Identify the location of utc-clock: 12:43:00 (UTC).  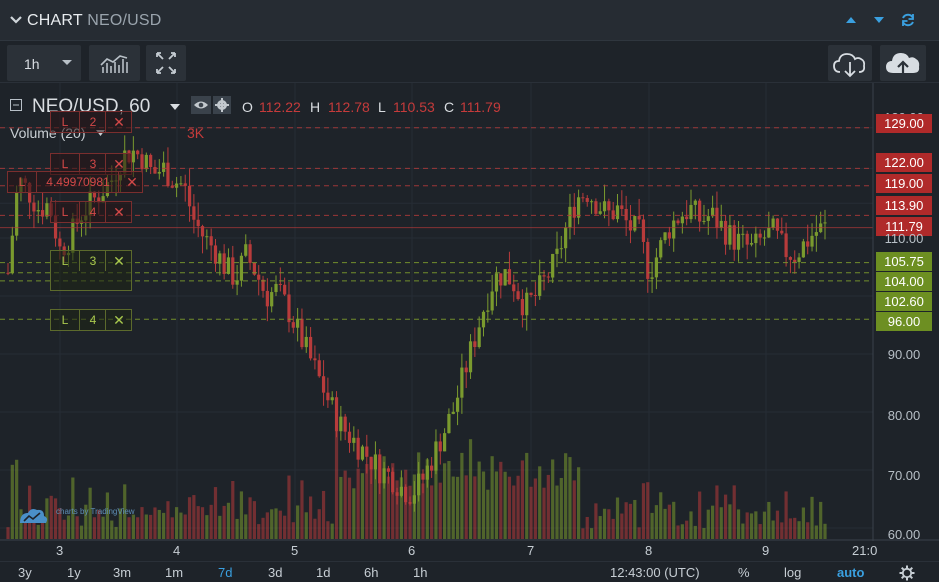
(655, 572).